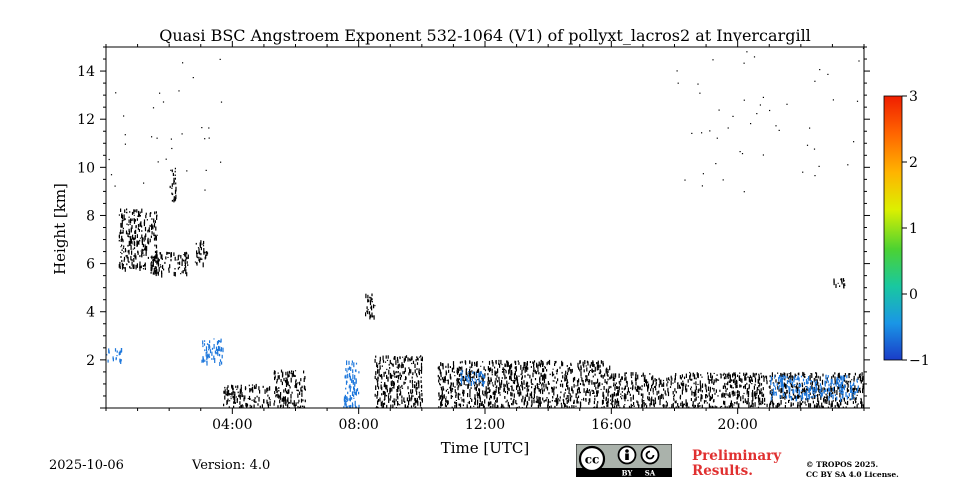  Describe the element at coordinates (852, 470) in the screenshot. I see `copyright-notice: © TROPOS 2025. CC BY SA 4.0 License.` at that location.